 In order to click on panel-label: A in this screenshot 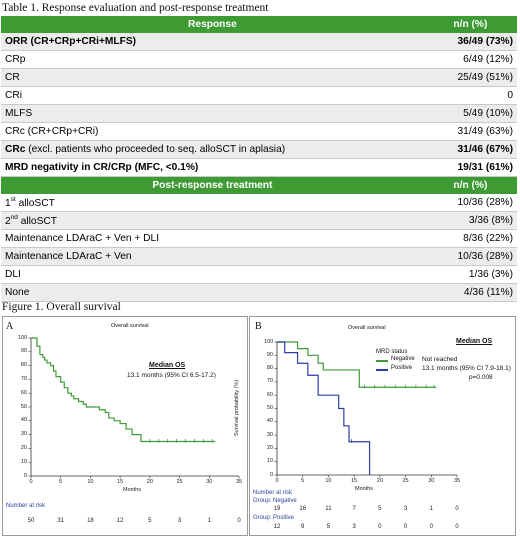, I will do `click(9, 326)`.